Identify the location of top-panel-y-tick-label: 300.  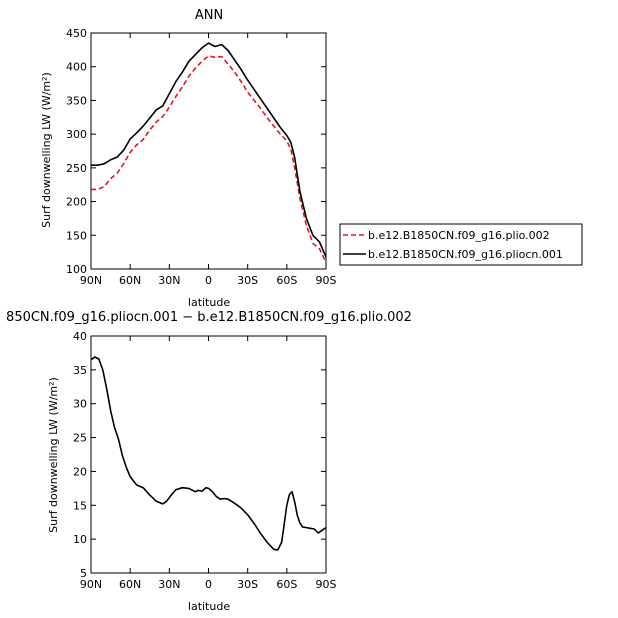
(76, 134).